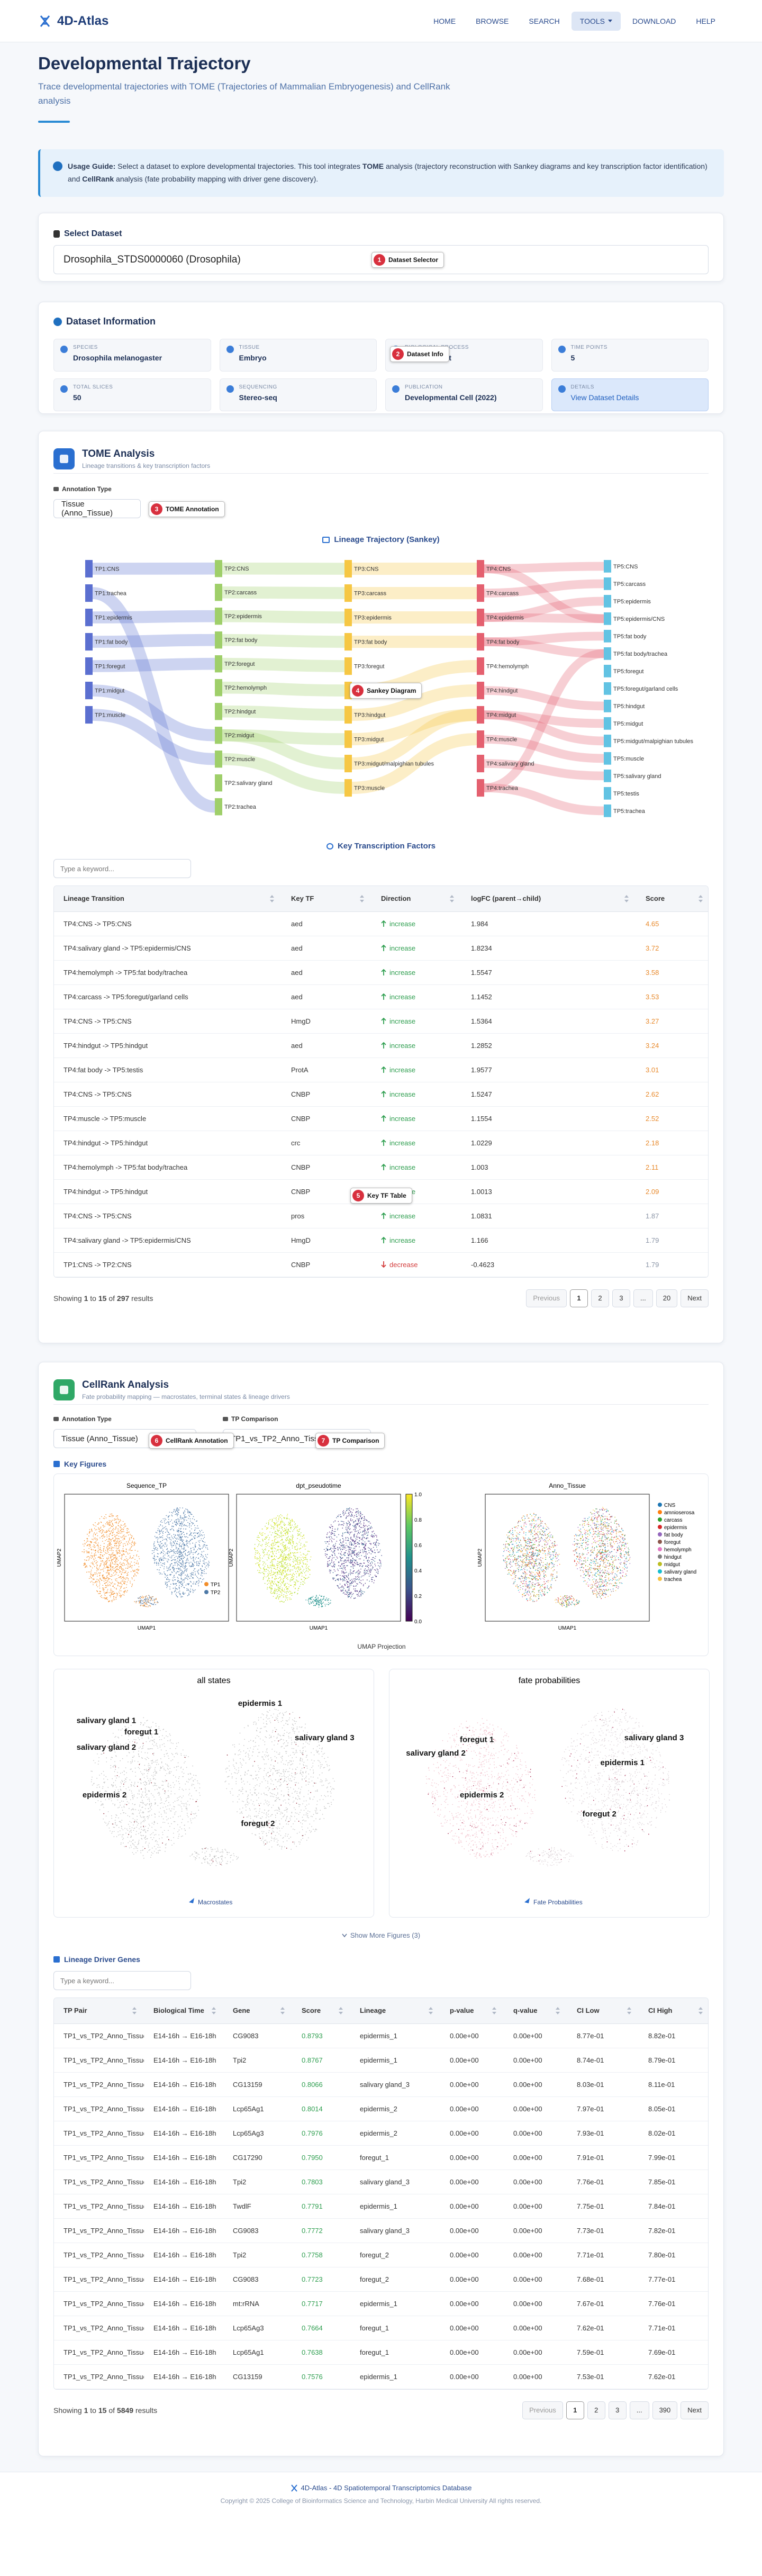  What do you see at coordinates (667, 1298) in the screenshot?
I see `page-button: 20` at bounding box center [667, 1298].